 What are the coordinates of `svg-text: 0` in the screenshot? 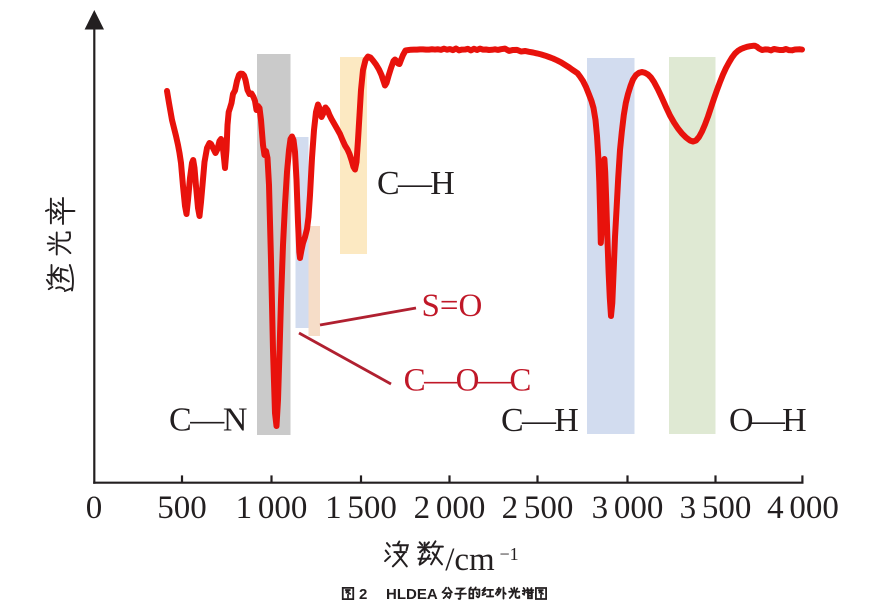 It's located at (94, 508).